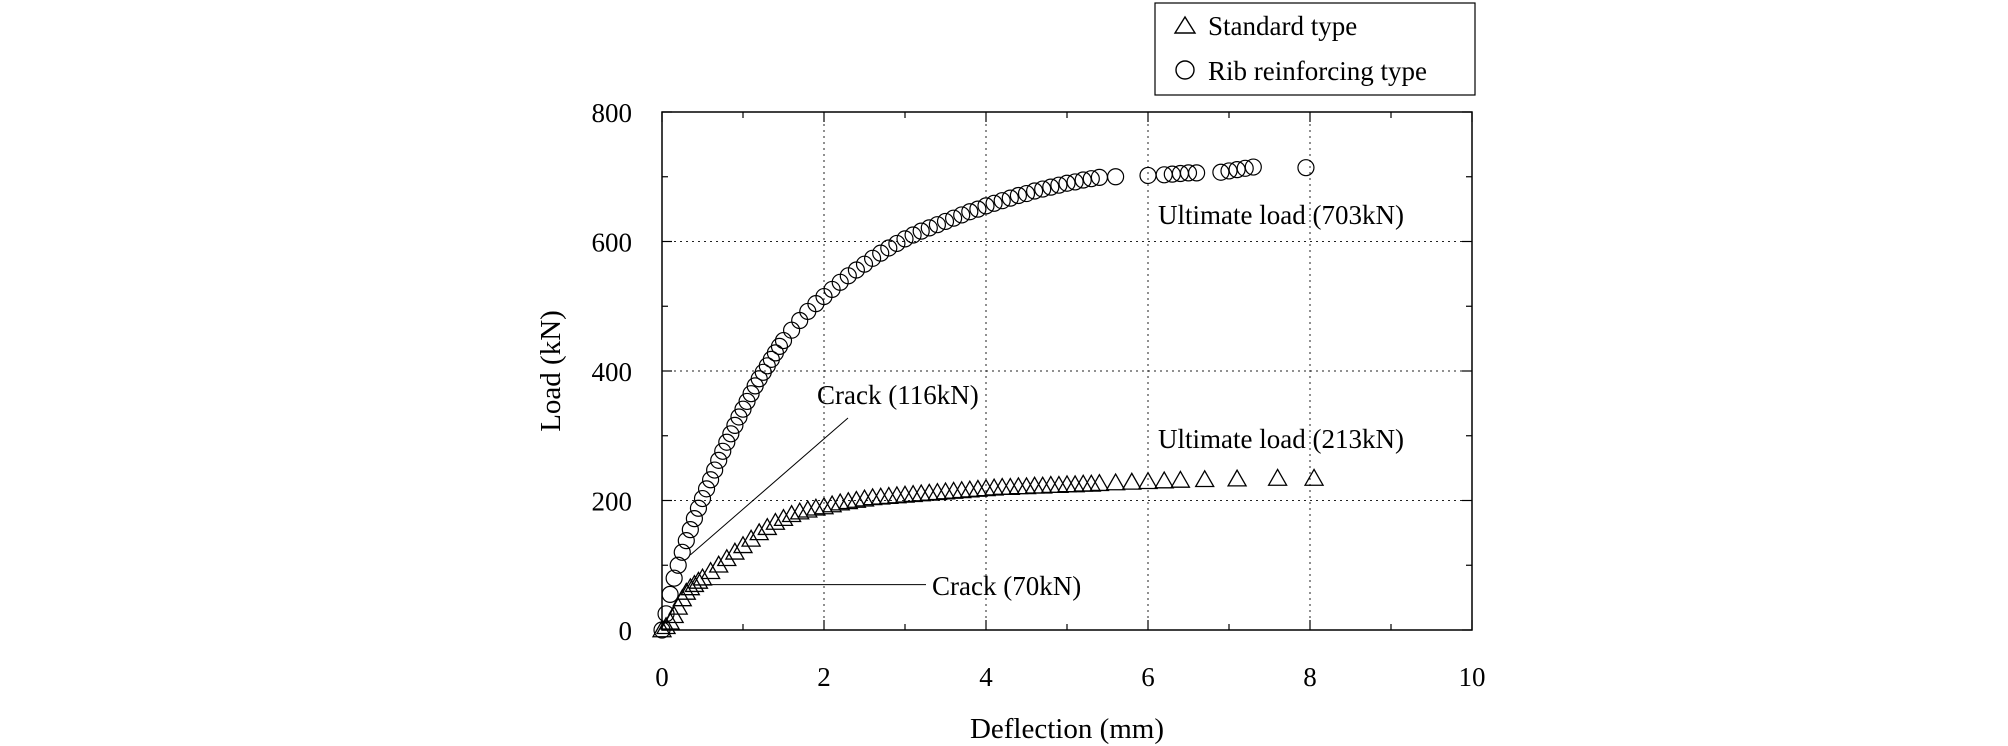  Describe the element at coordinates (612, 243) in the screenshot. I see `y-tick-label: 600` at that location.